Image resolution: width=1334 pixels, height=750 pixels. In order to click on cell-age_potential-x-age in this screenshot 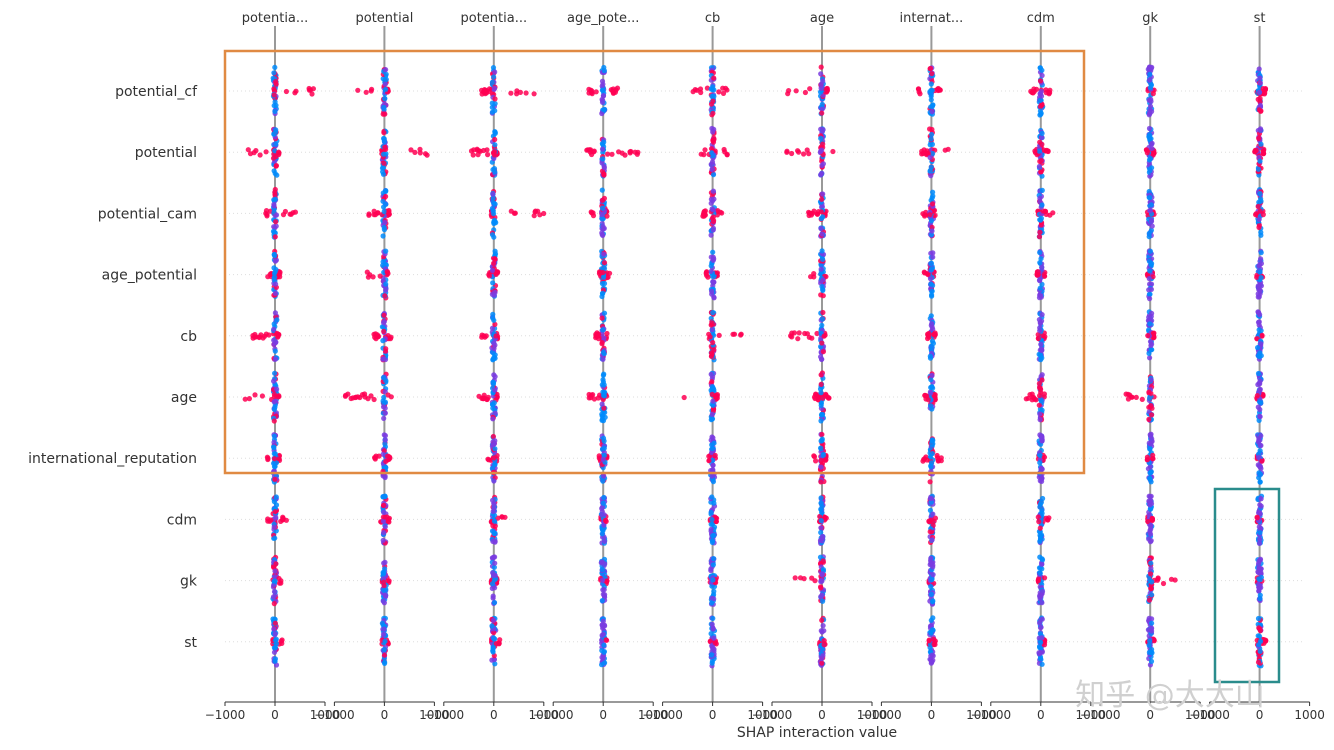, I will do `click(818, 273)`.